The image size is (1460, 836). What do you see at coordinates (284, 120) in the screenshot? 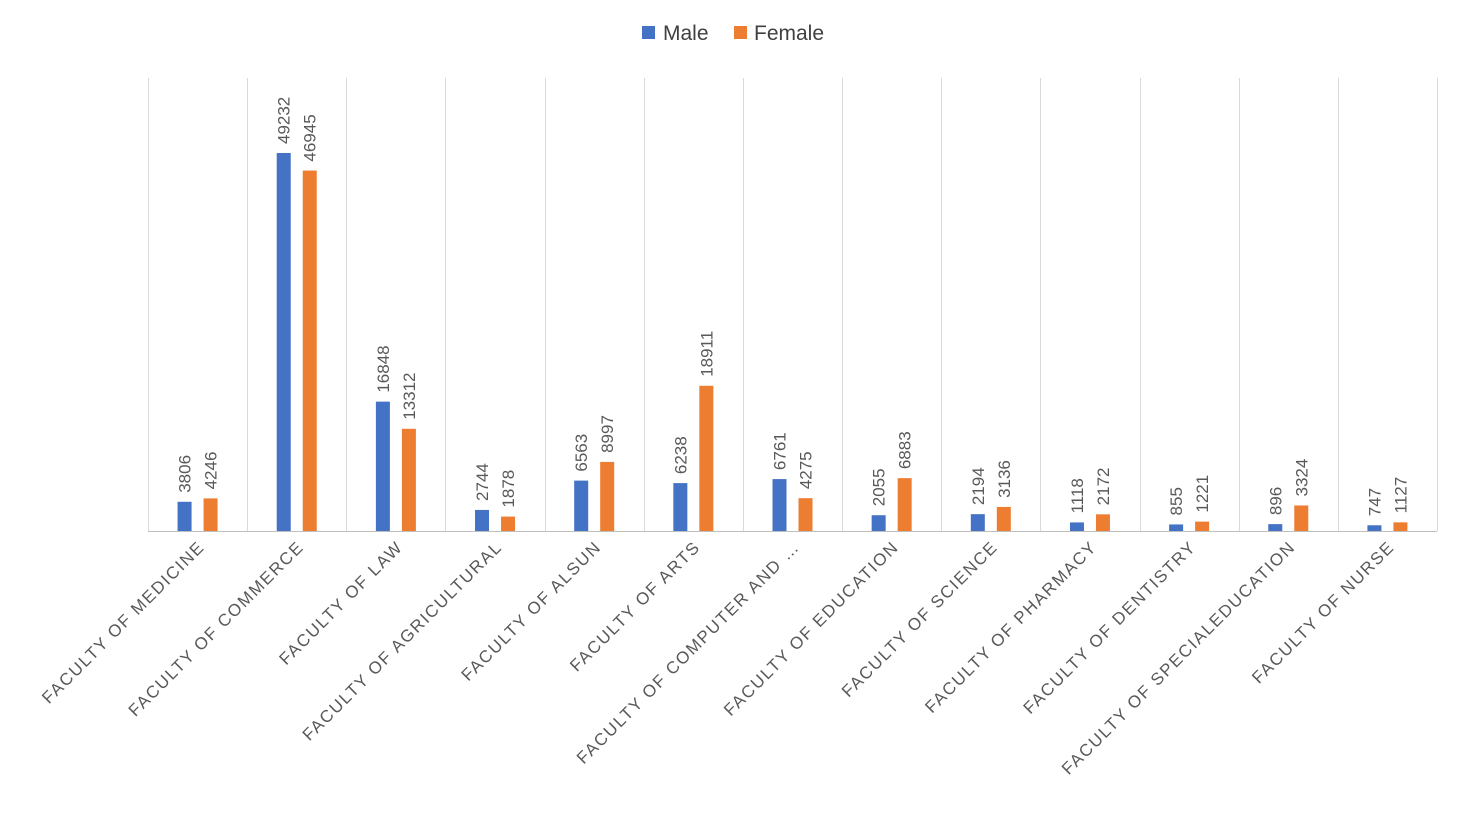
I see `data-label-male: 49232` at bounding box center [284, 120].